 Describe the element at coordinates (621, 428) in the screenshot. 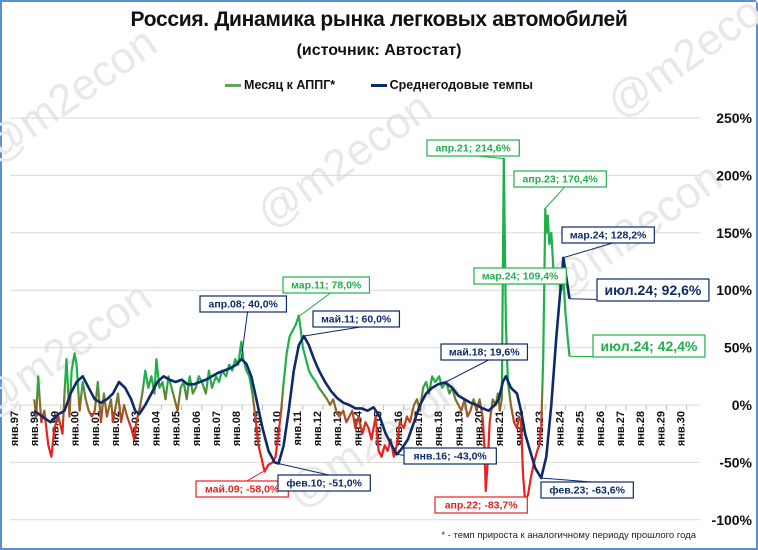

I see `x-tick-label: янв.27` at that location.